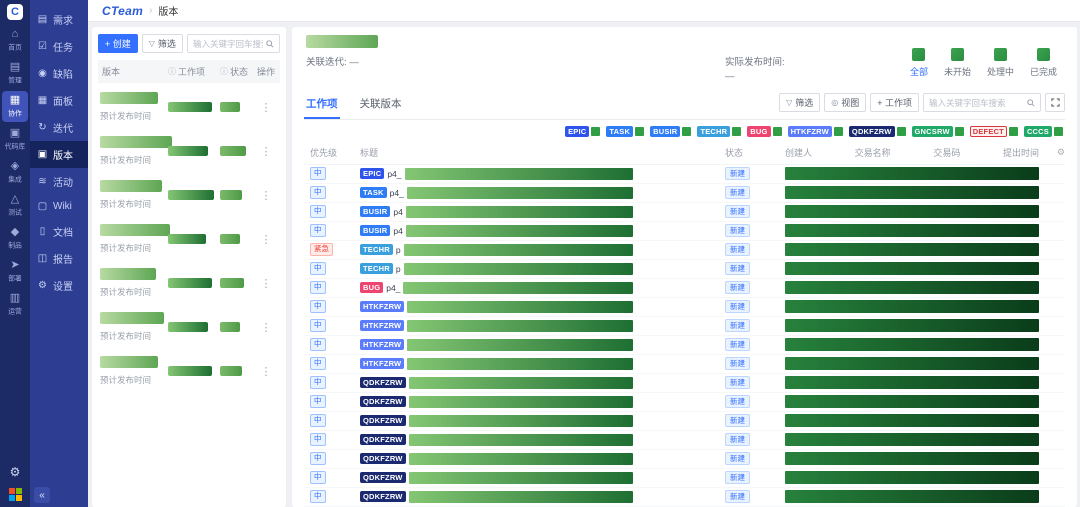  Describe the element at coordinates (59, 73) in the screenshot. I see `sidebar-item-defects: ◉ 缺陷` at that location.